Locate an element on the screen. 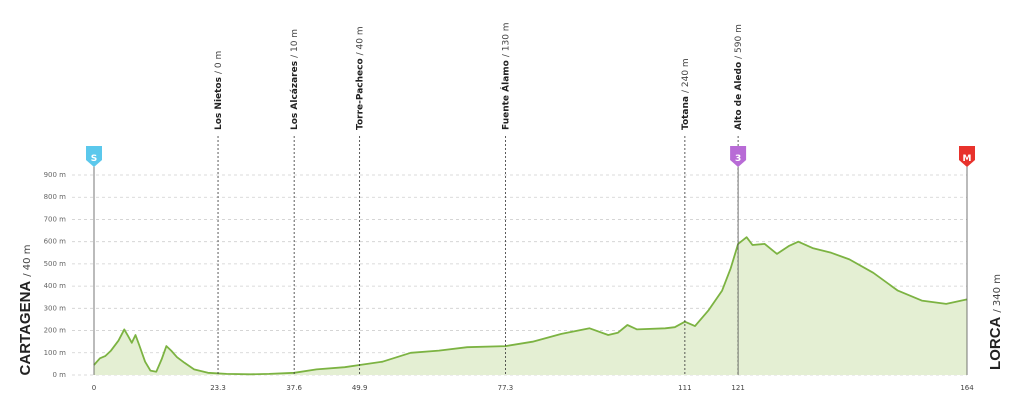 The height and width of the screenshot is (410, 1024). waypoint-label: Fuente Álamo / 130 m is located at coordinates (505, 76).